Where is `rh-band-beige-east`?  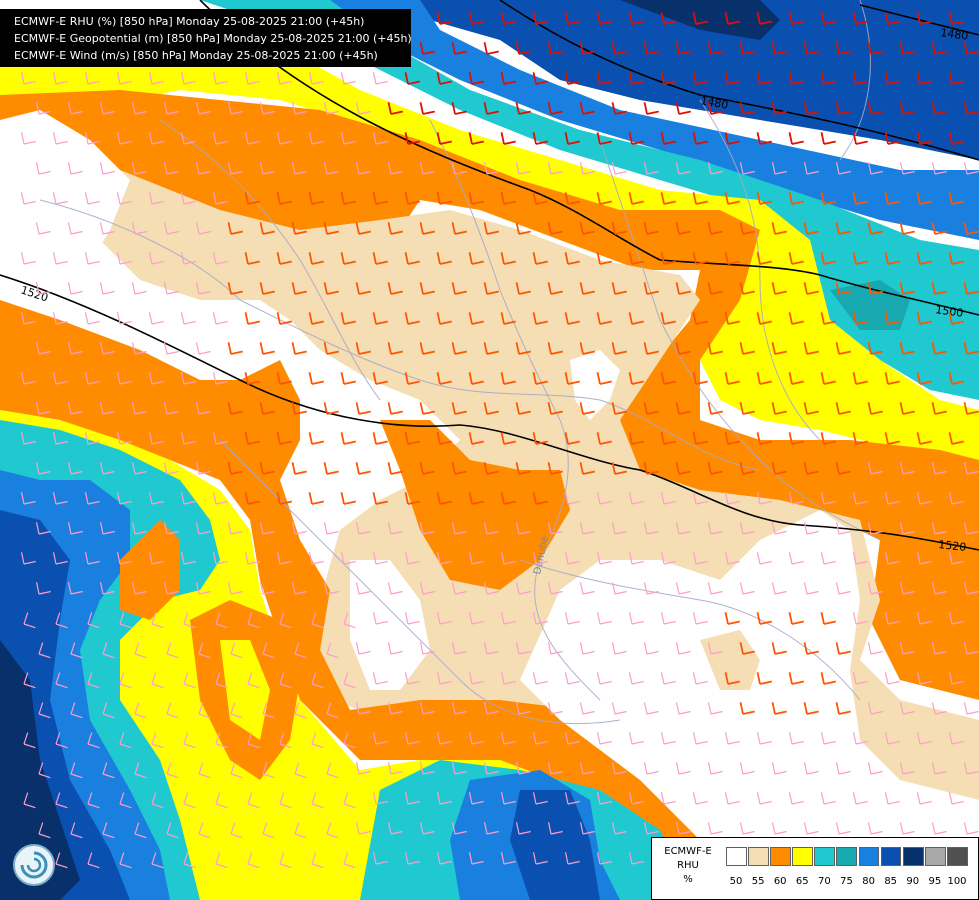 rh-band-beige-east is located at coordinates (730, 660).